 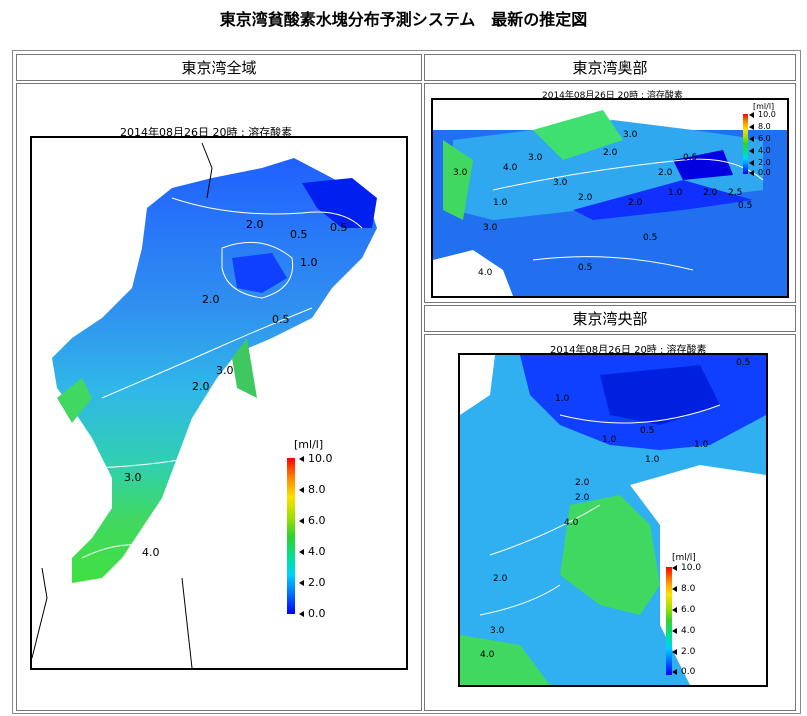 I want to click on high-oxygen-coast, so click(x=74, y=400).